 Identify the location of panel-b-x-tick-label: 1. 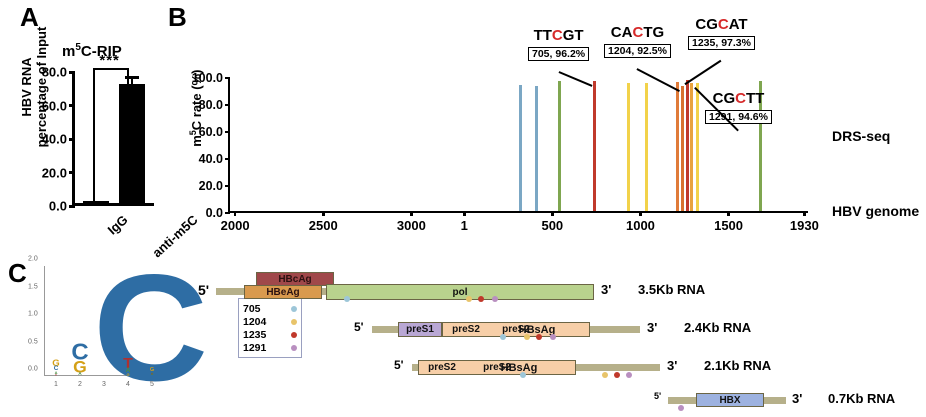
(464, 225).